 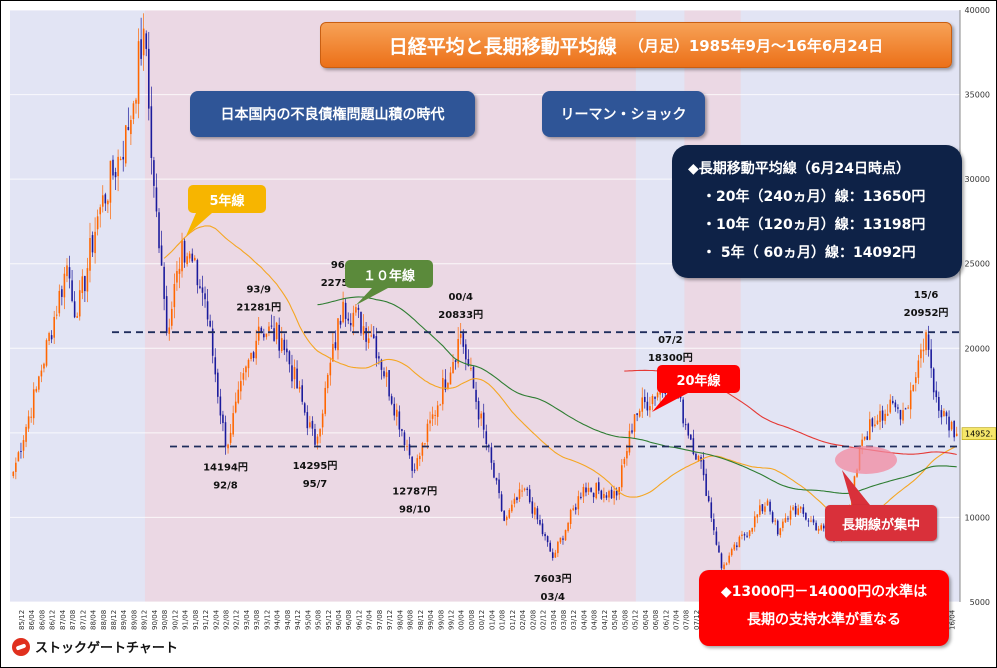 I want to click on x-tick-label: 05/04, so click(x=615, y=619).